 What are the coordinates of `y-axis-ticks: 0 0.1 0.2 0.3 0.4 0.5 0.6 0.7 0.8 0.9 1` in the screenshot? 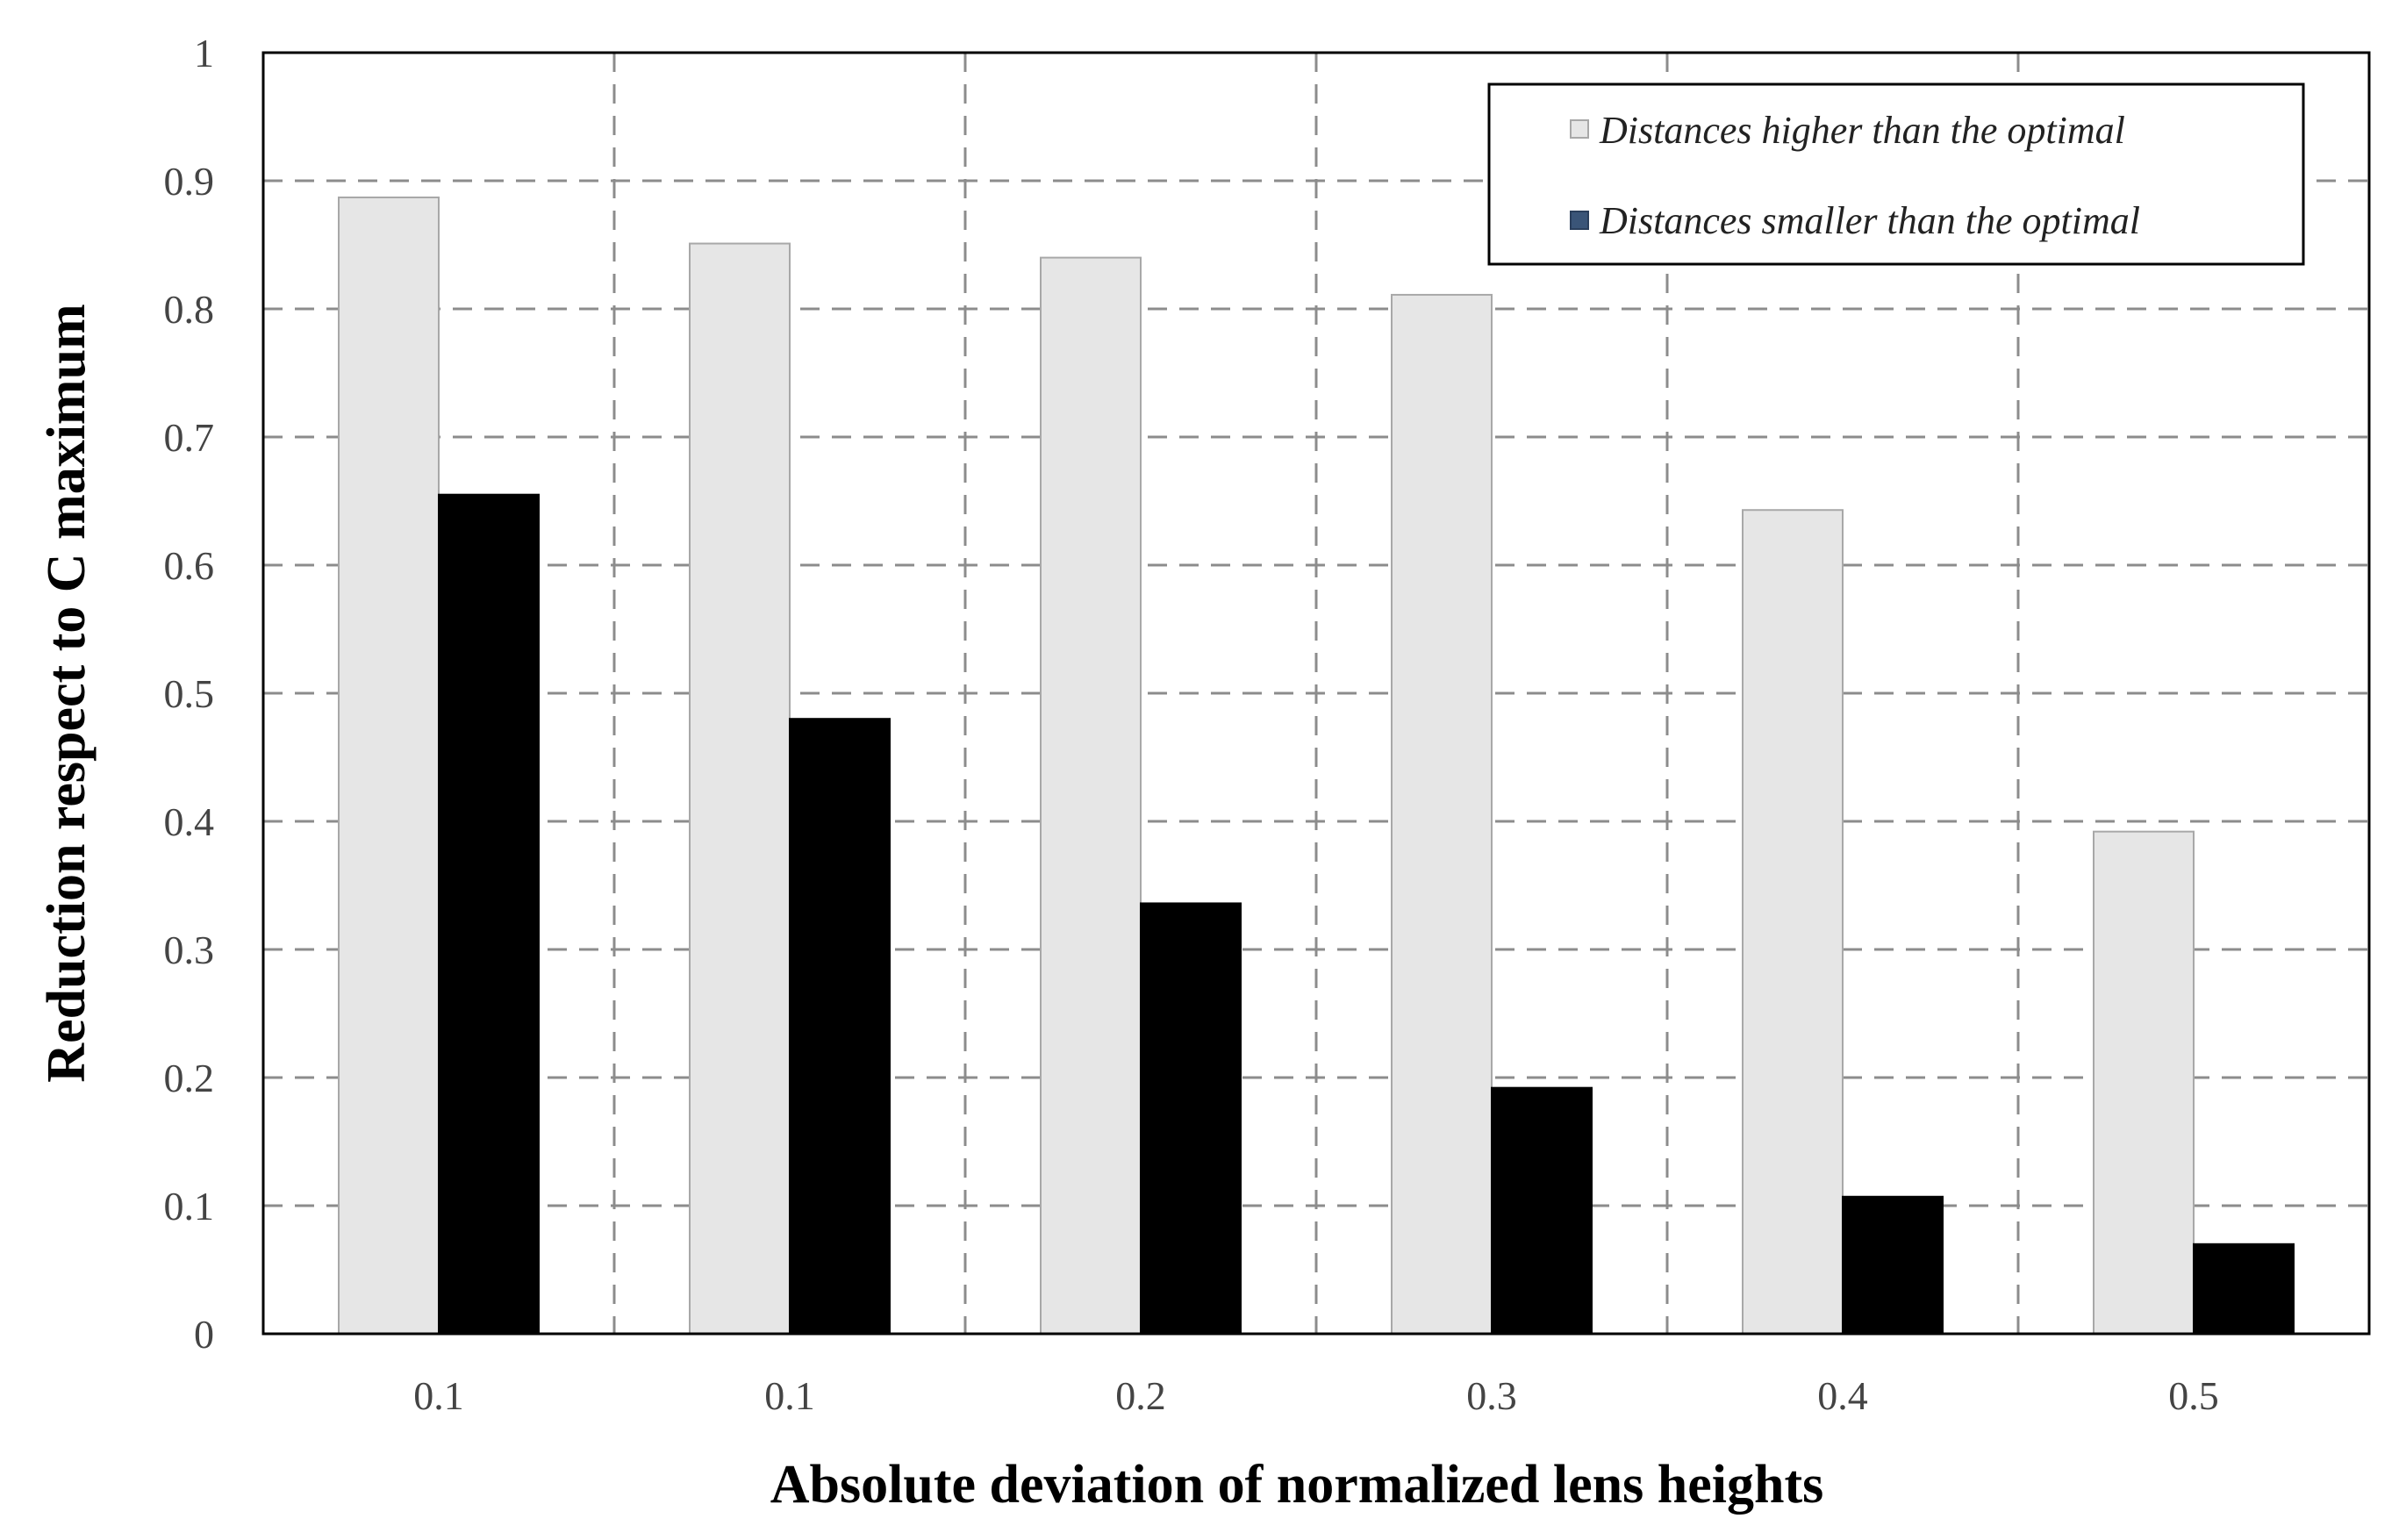 It's located at (189, 694).